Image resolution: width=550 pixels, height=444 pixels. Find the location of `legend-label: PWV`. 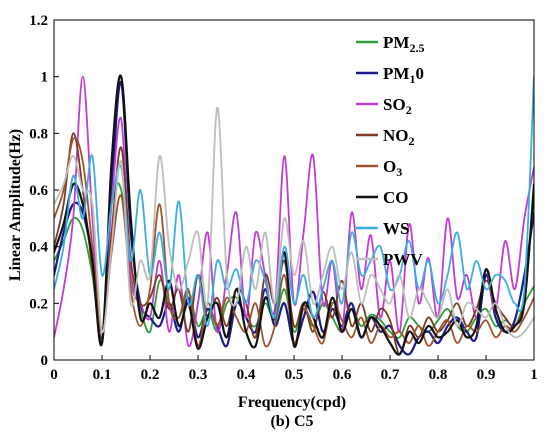

legend-label: PWV is located at coordinates (403, 259).